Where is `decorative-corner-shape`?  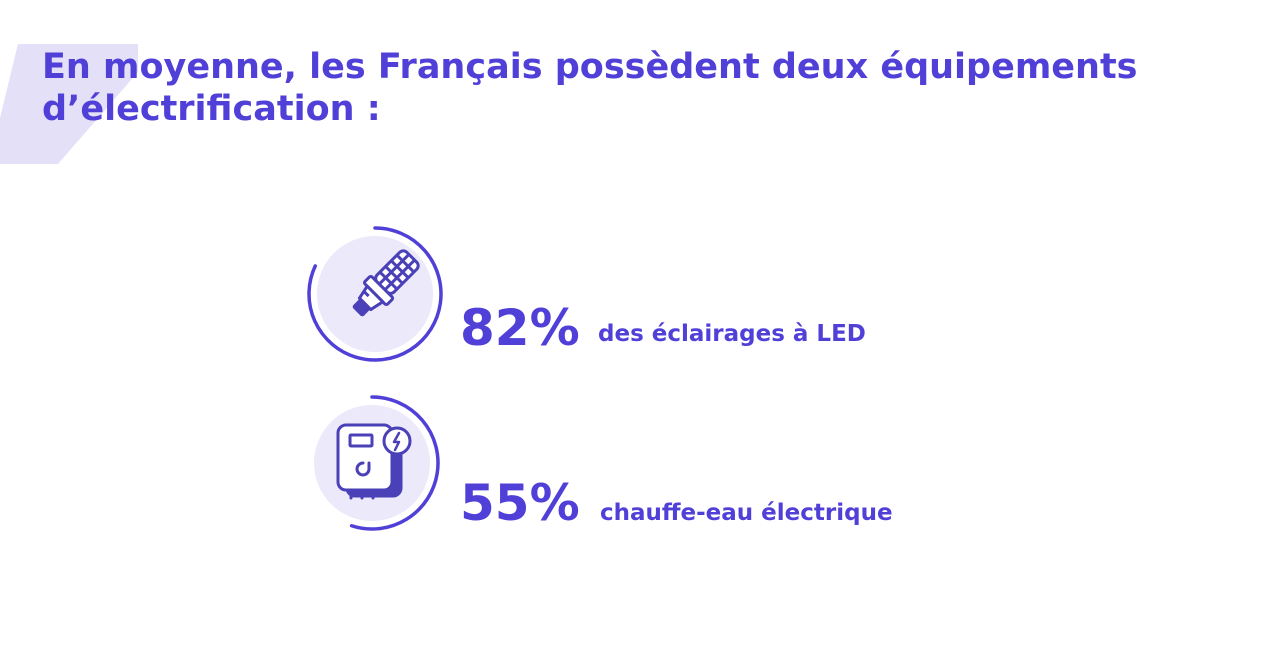 decorative-corner-shape is located at coordinates (69, 104).